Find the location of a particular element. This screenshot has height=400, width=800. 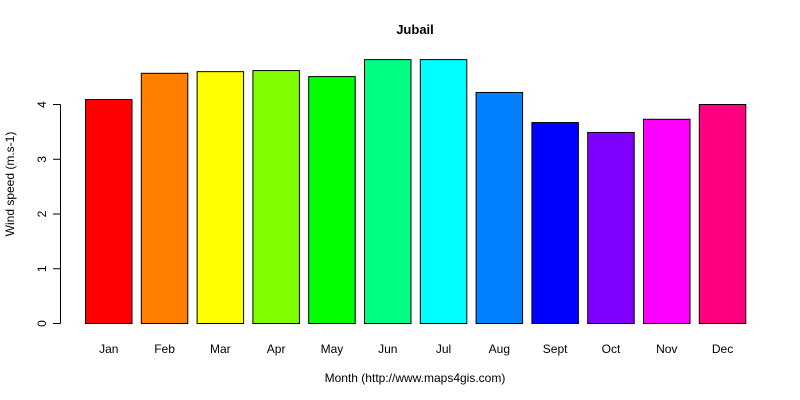

bar-mar is located at coordinates (220, 198).